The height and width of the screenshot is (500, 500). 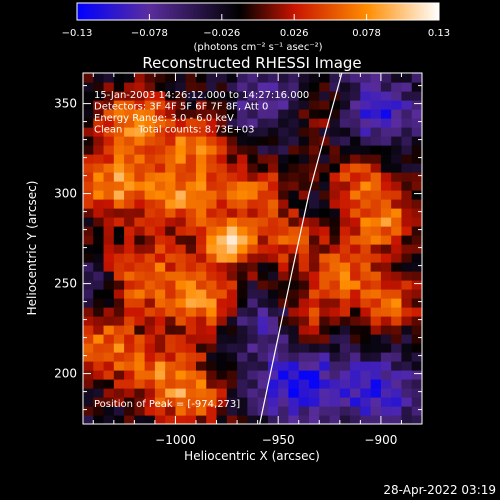 What do you see at coordinates (174, 130) in the screenshot?
I see `annotation-line: Clean Total counts: 8.73E+03` at bounding box center [174, 130].